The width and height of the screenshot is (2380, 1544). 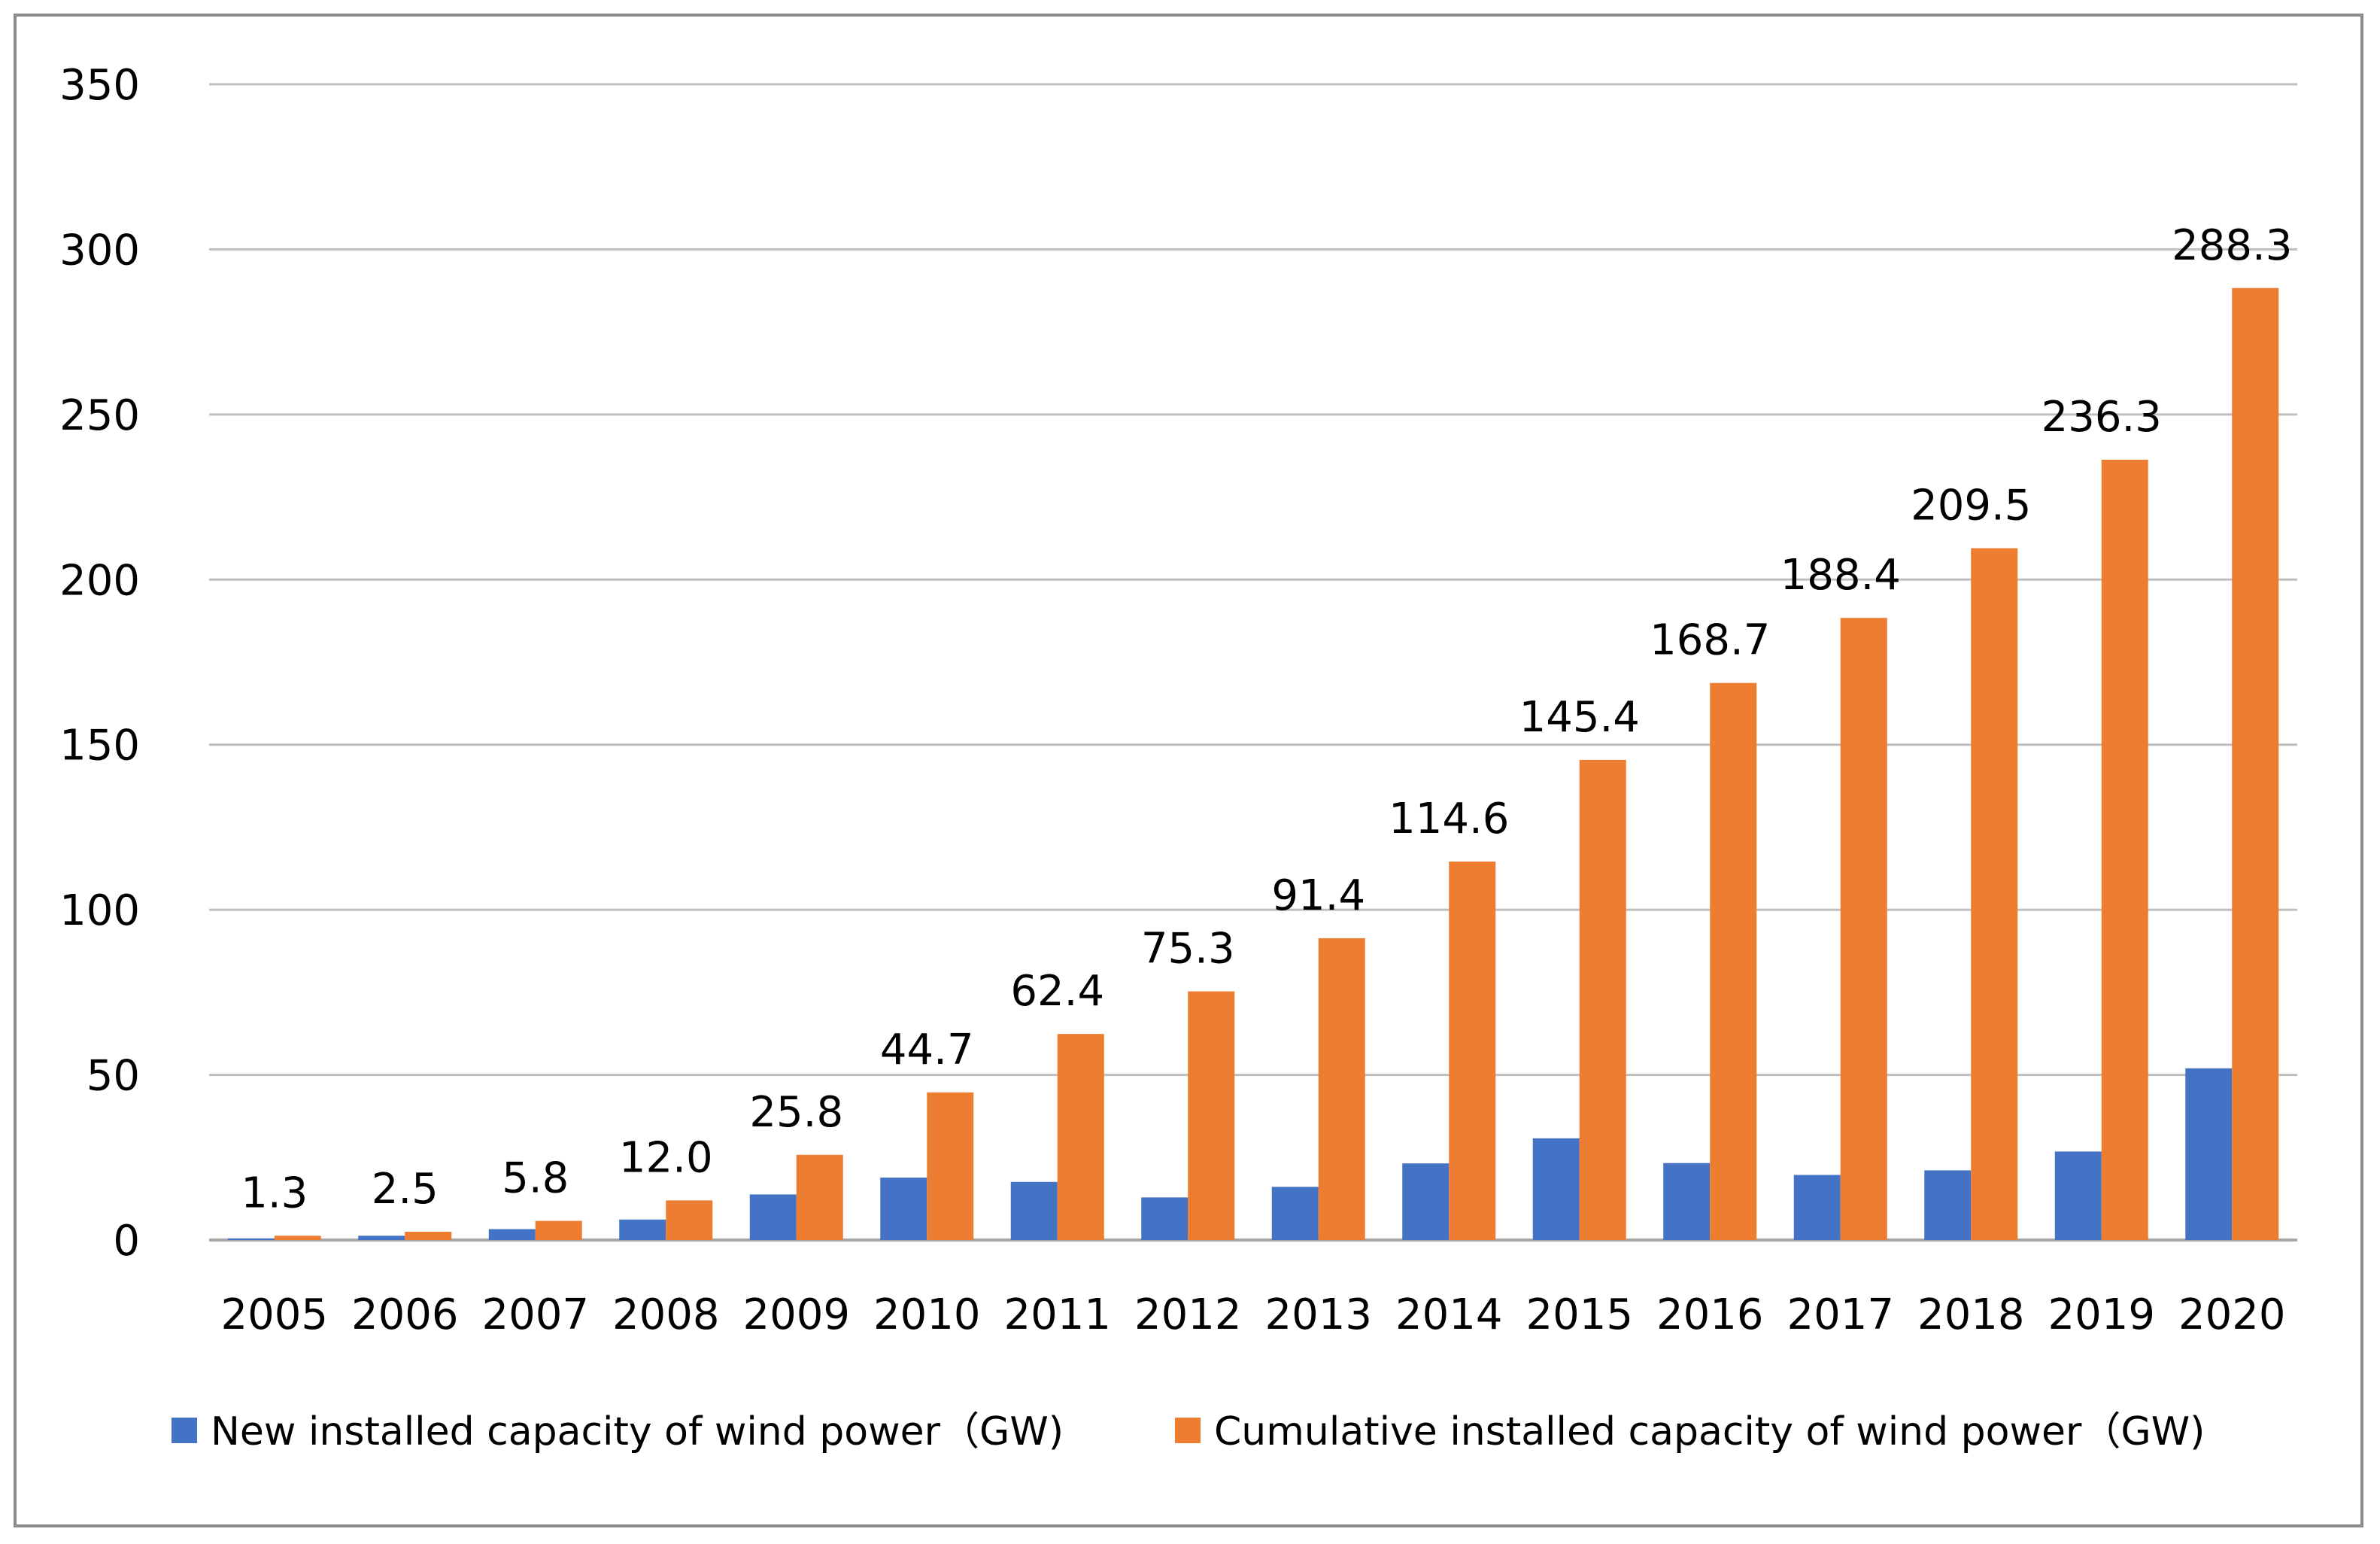 What do you see at coordinates (1710, 640) in the screenshot?
I see `data-label-cumulative-2016: 168.7` at bounding box center [1710, 640].